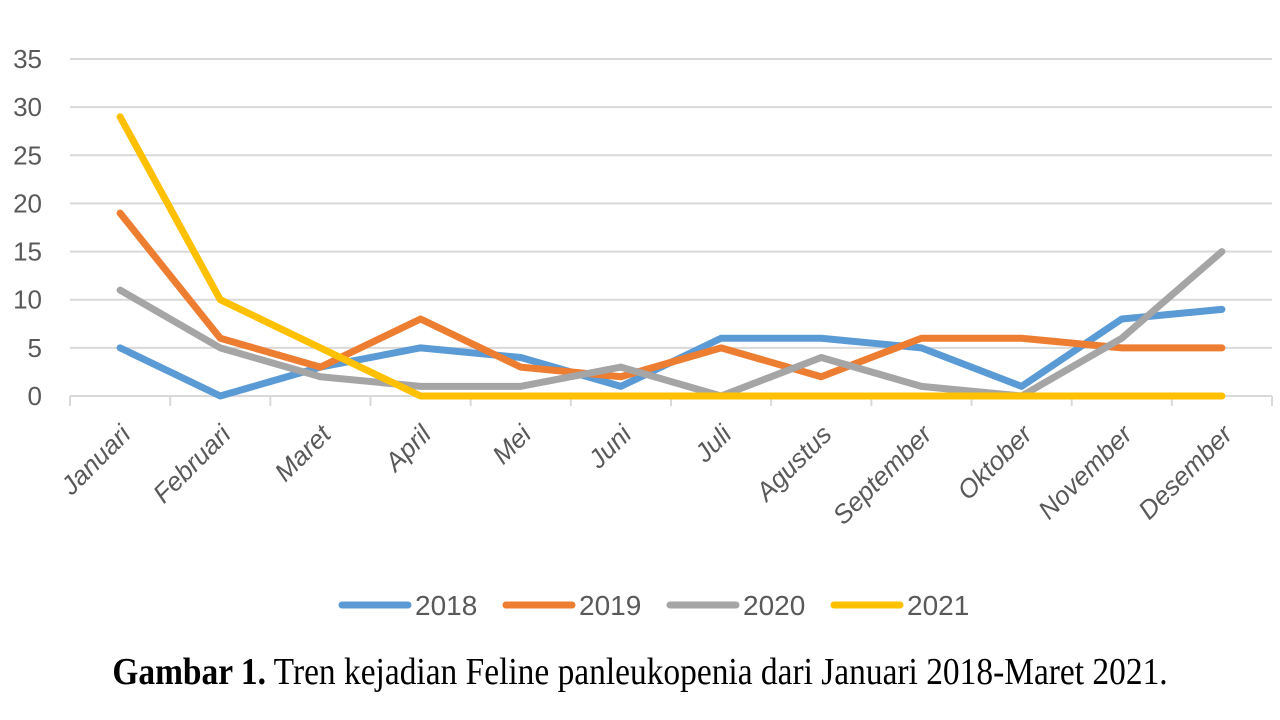 Image resolution: width=1280 pixels, height=720 pixels. Describe the element at coordinates (407, 448) in the screenshot. I see `x-tick-label: April` at that location.